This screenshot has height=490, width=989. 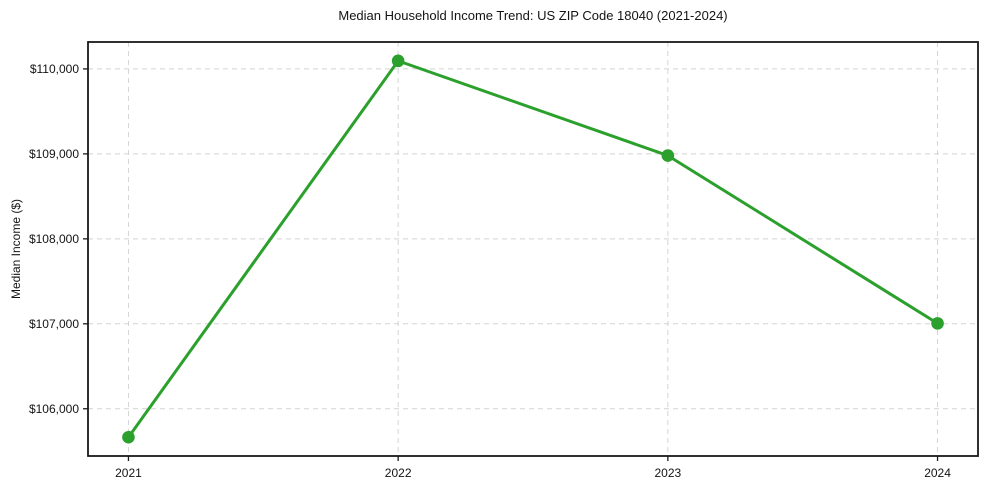 I want to click on y-tick-label: $110,000, so click(x=54, y=69).